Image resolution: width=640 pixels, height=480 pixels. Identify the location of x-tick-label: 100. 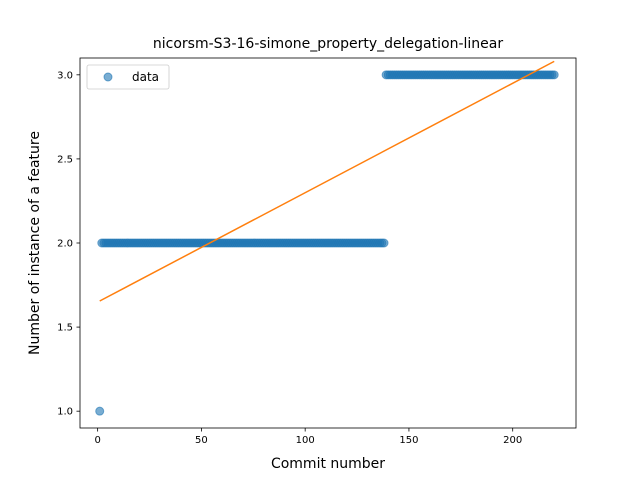
(305, 440).